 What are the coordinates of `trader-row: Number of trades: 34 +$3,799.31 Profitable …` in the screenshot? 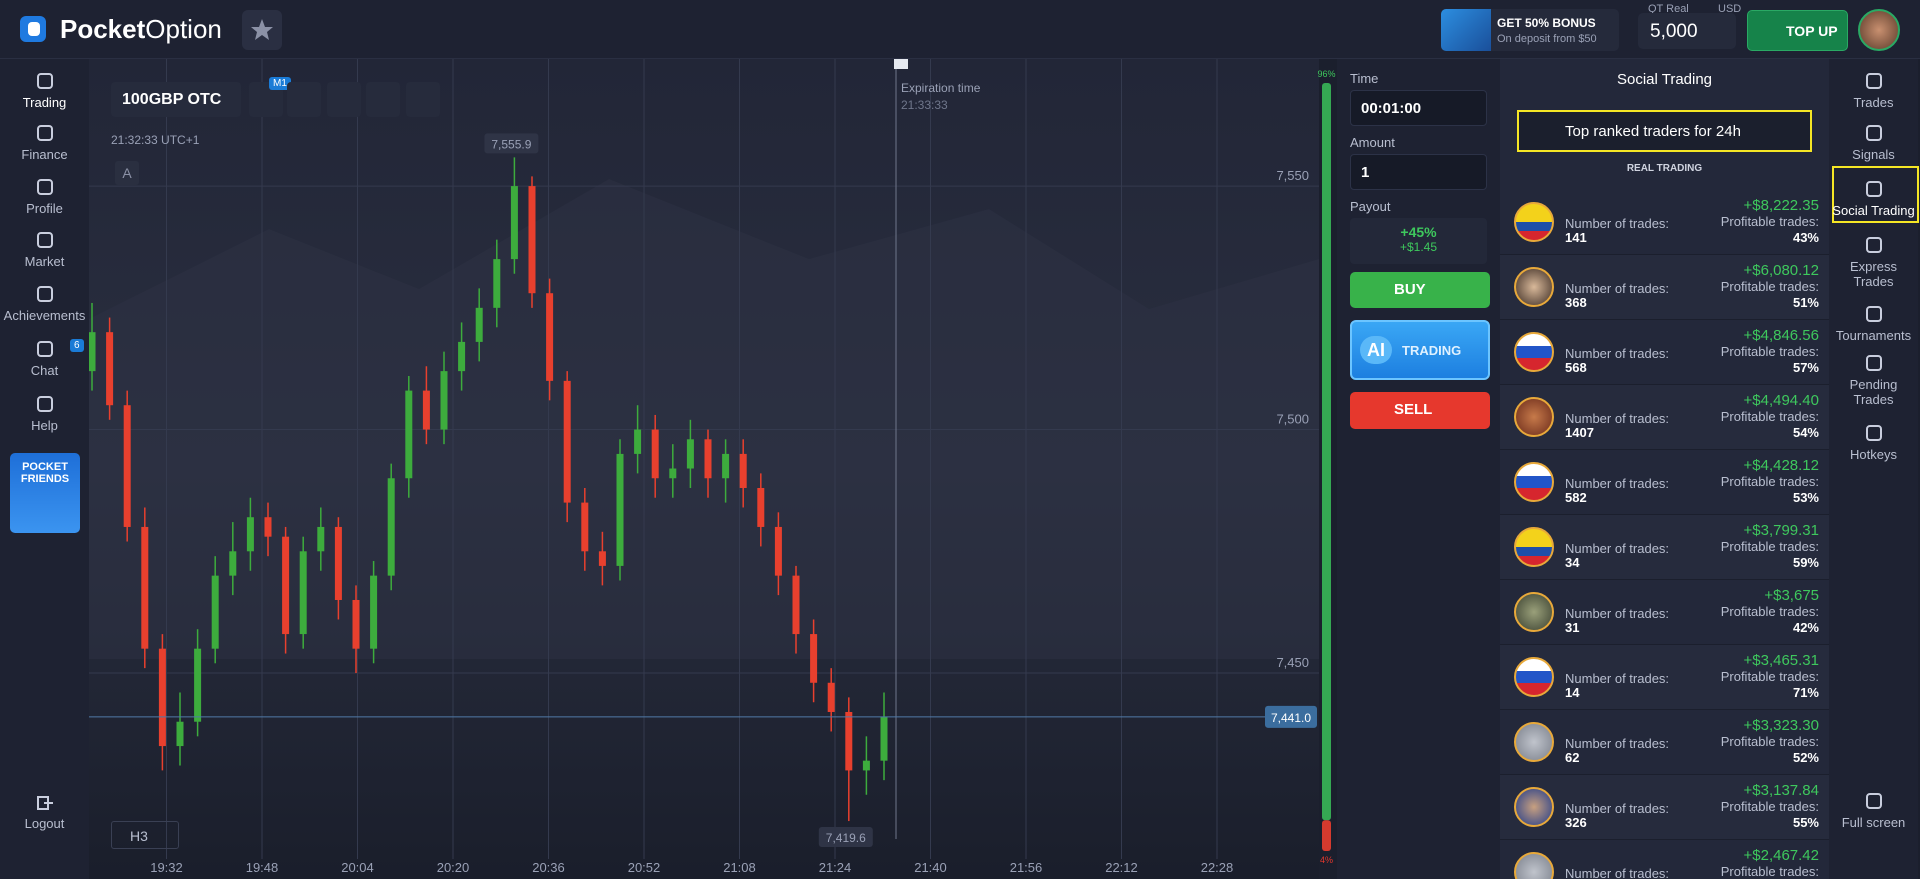 It's located at (1664, 547).